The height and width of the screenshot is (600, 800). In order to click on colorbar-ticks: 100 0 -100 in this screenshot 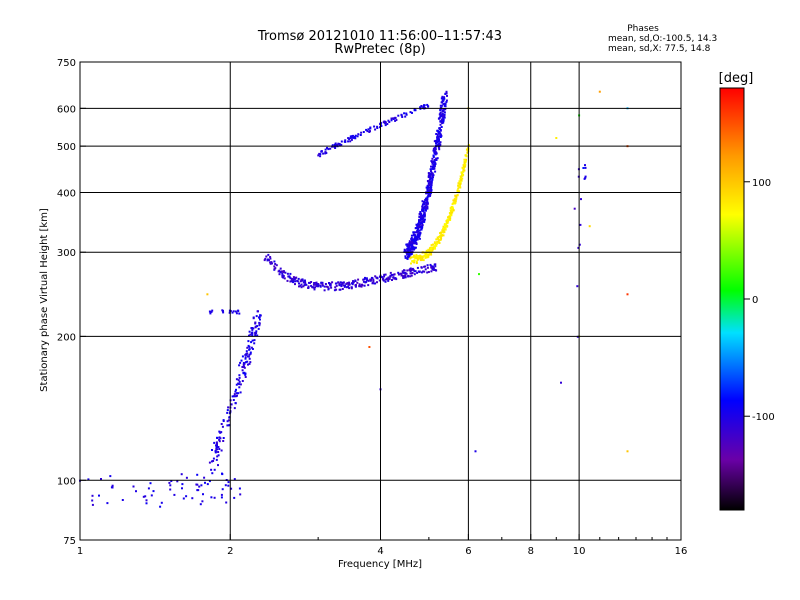, I will do `click(759, 300)`.